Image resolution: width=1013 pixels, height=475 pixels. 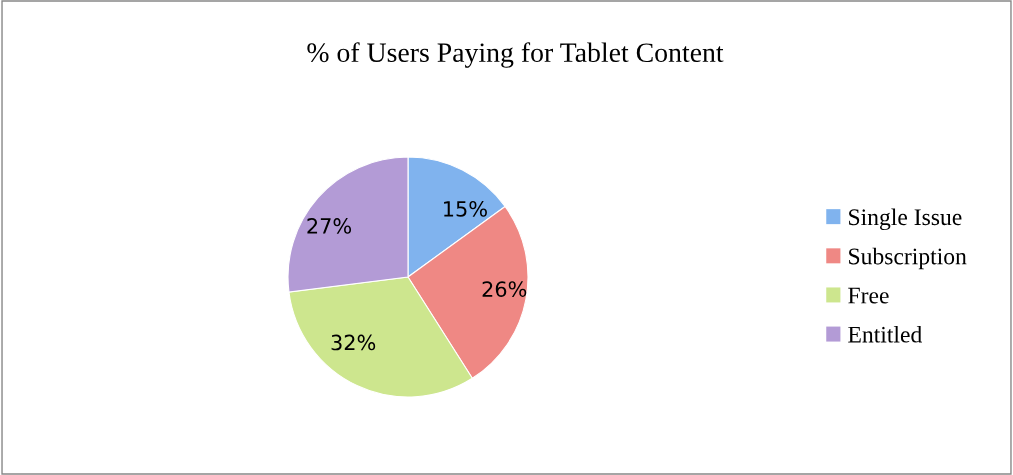 What do you see at coordinates (465, 209) in the screenshot?
I see `data-label: 15%` at bounding box center [465, 209].